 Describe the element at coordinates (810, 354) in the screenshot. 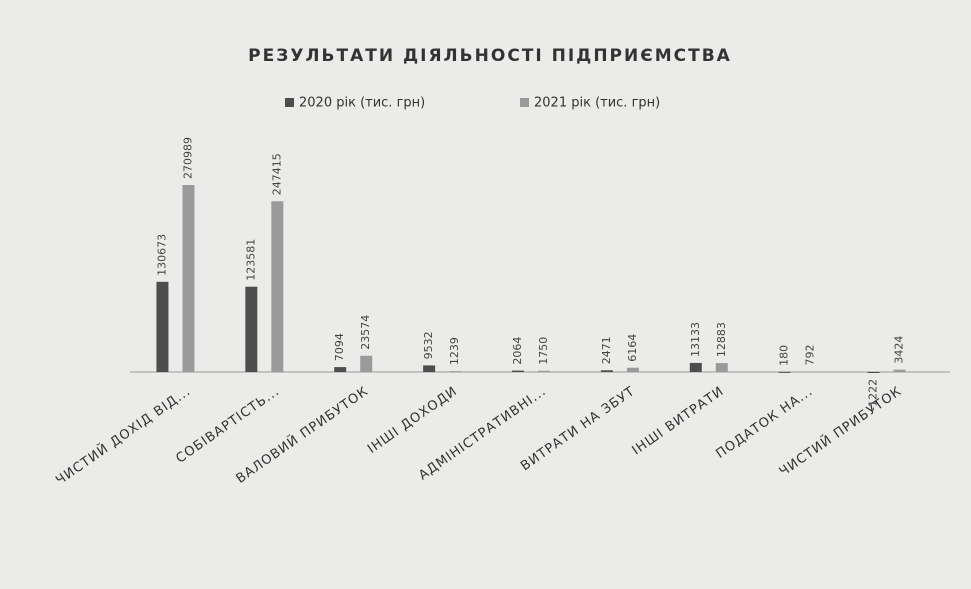

I see `data-label: 792` at that location.